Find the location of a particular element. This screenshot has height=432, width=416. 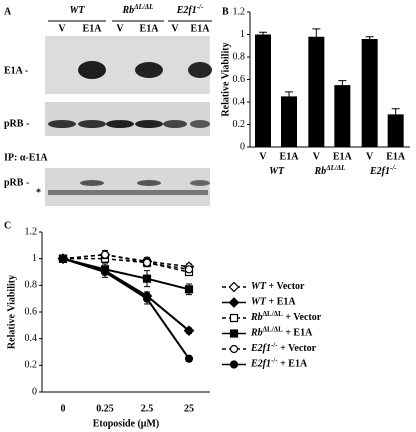

x-tick-label: 0.25 is located at coordinates (105, 408).